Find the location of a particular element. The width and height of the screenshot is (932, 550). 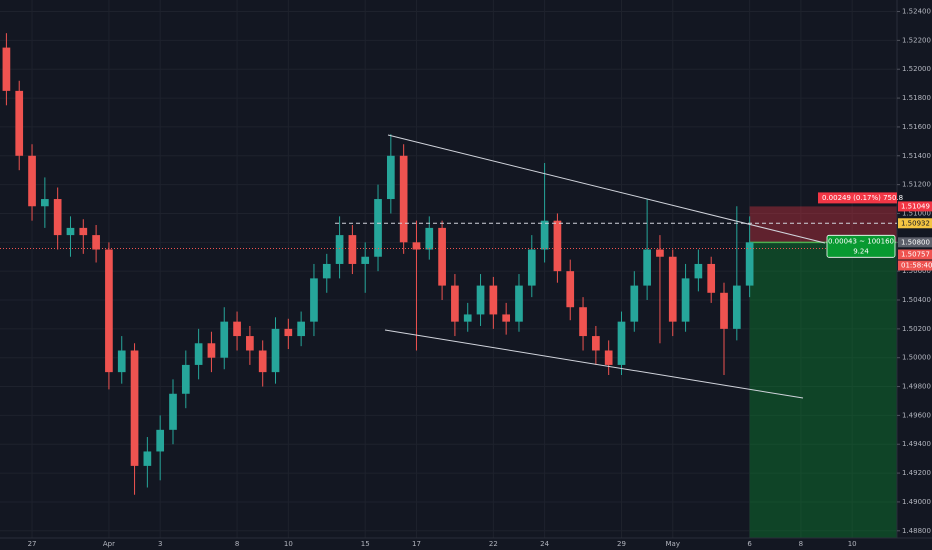

price-label: 1.50800 is located at coordinates (915, 242).